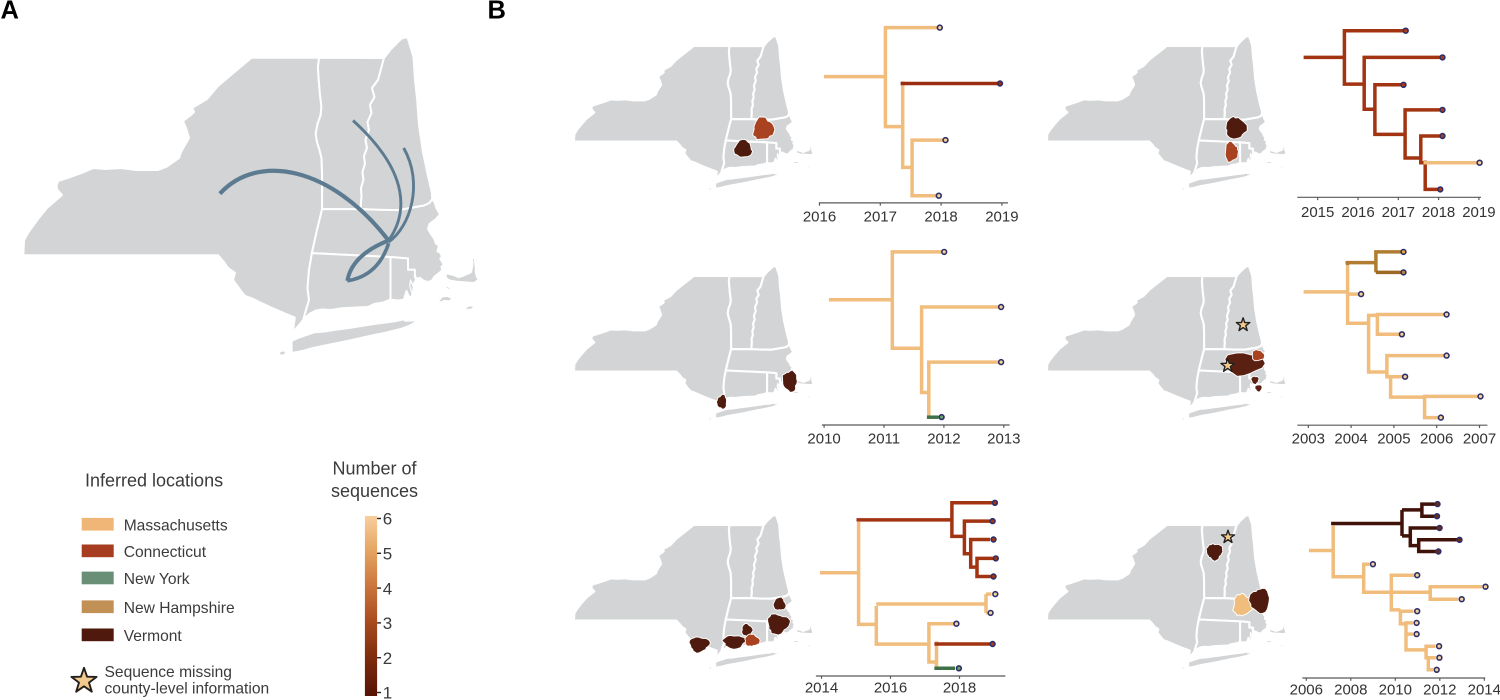 The height and width of the screenshot is (700, 1500). Describe the element at coordinates (10, 12) in the screenshot. I see `svg-text: A` at that location.